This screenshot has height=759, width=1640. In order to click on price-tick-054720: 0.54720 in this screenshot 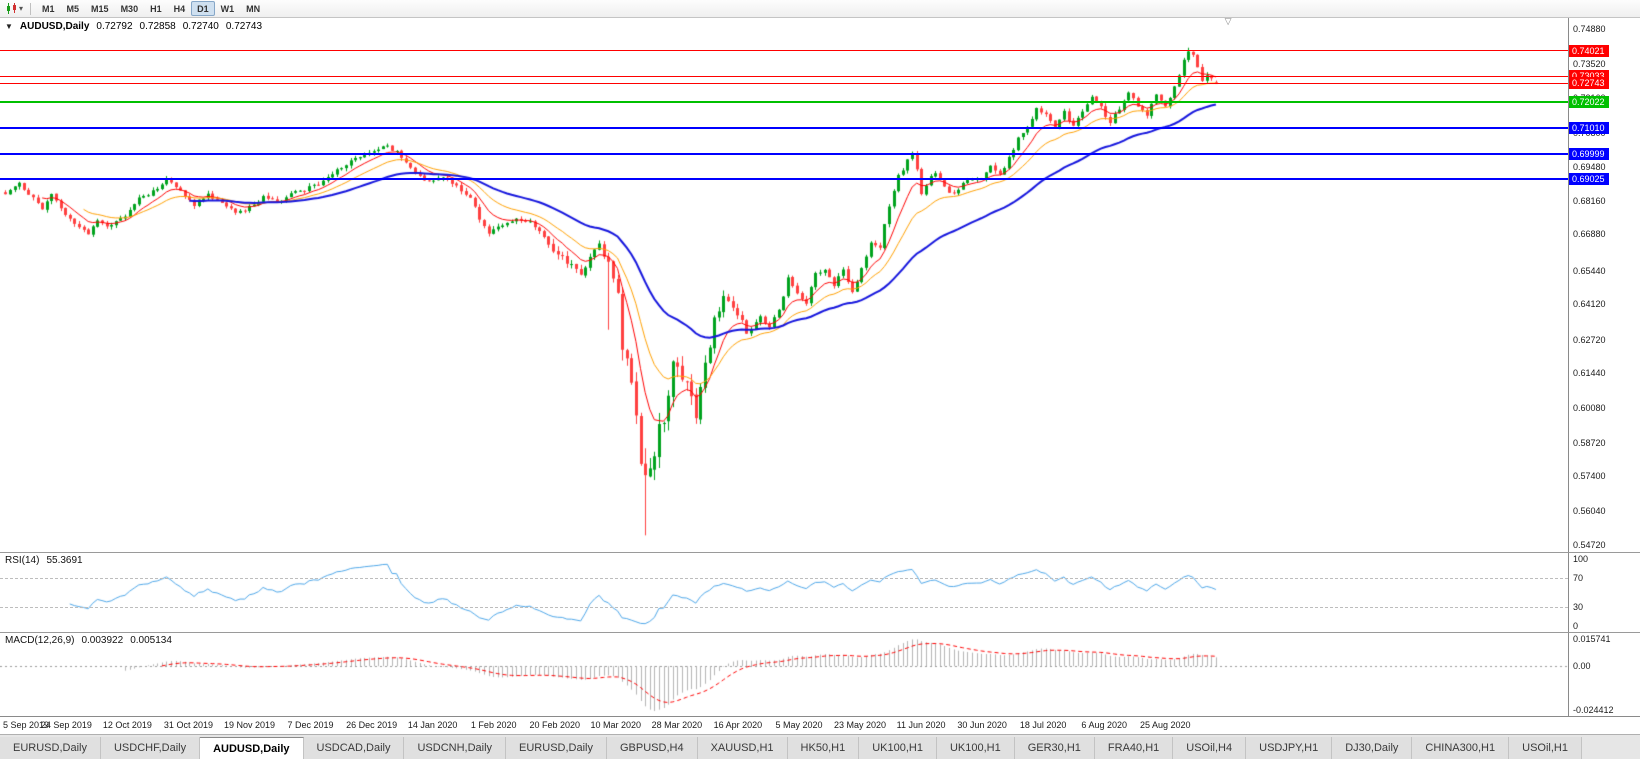, I will do `click(1589, 545)`.